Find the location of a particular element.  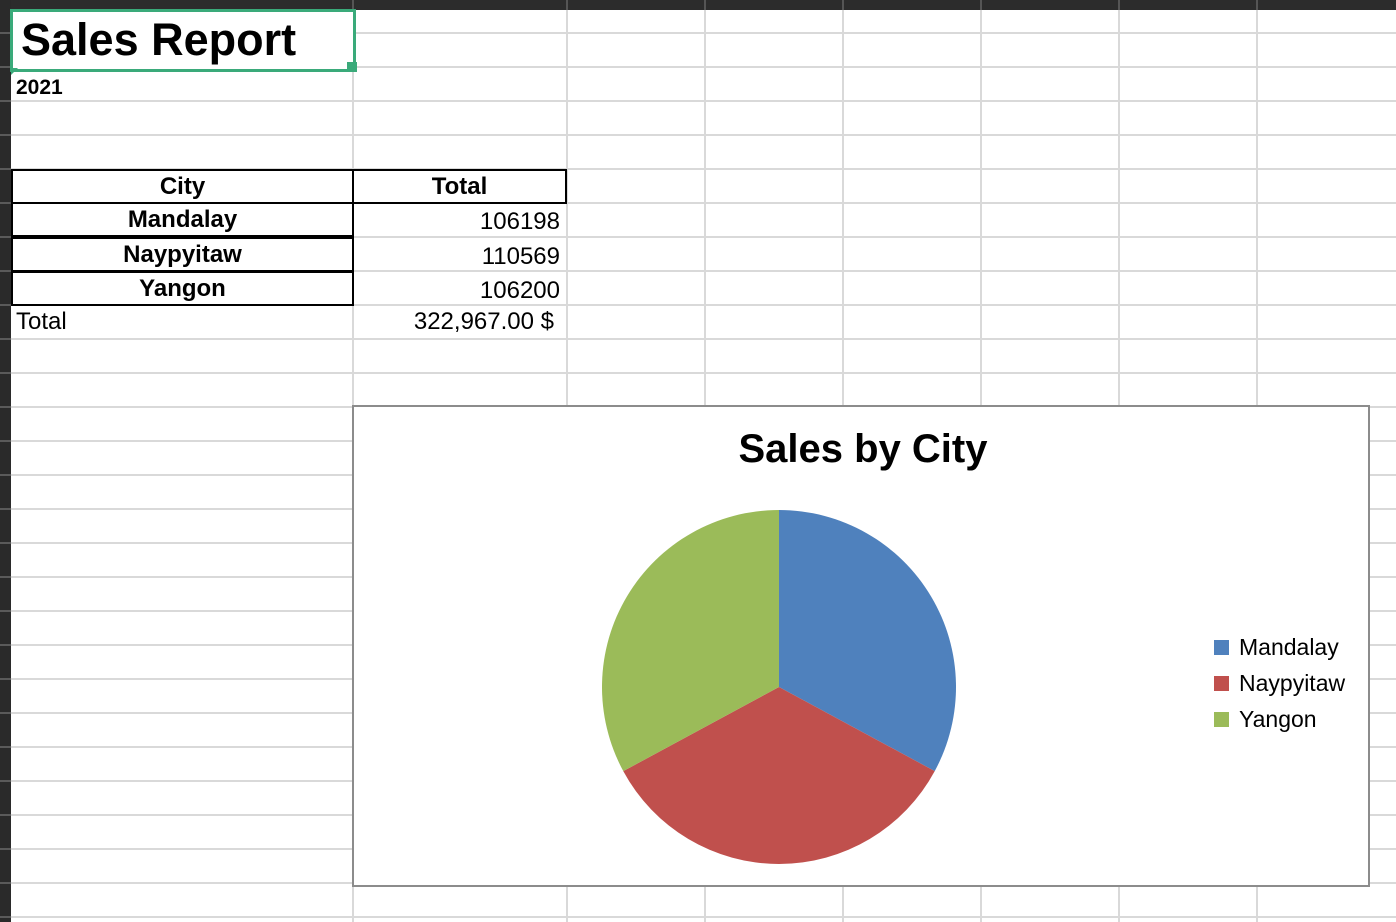

chart-legend: Mandalay Naypyitaw Yangon is located at coordinates (1279, 683).